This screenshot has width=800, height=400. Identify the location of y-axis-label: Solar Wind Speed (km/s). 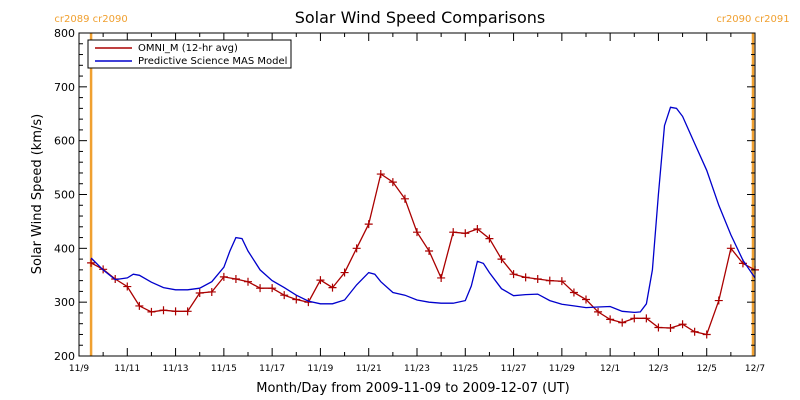
(37, 194).